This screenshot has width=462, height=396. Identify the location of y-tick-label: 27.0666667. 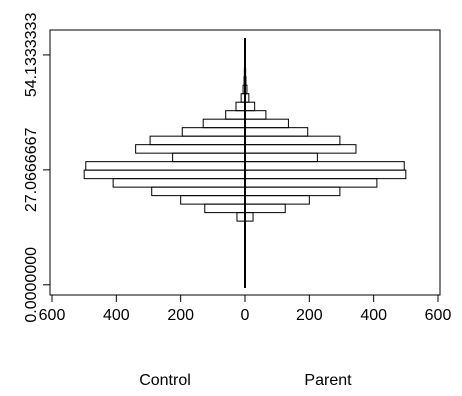
(31, 169).